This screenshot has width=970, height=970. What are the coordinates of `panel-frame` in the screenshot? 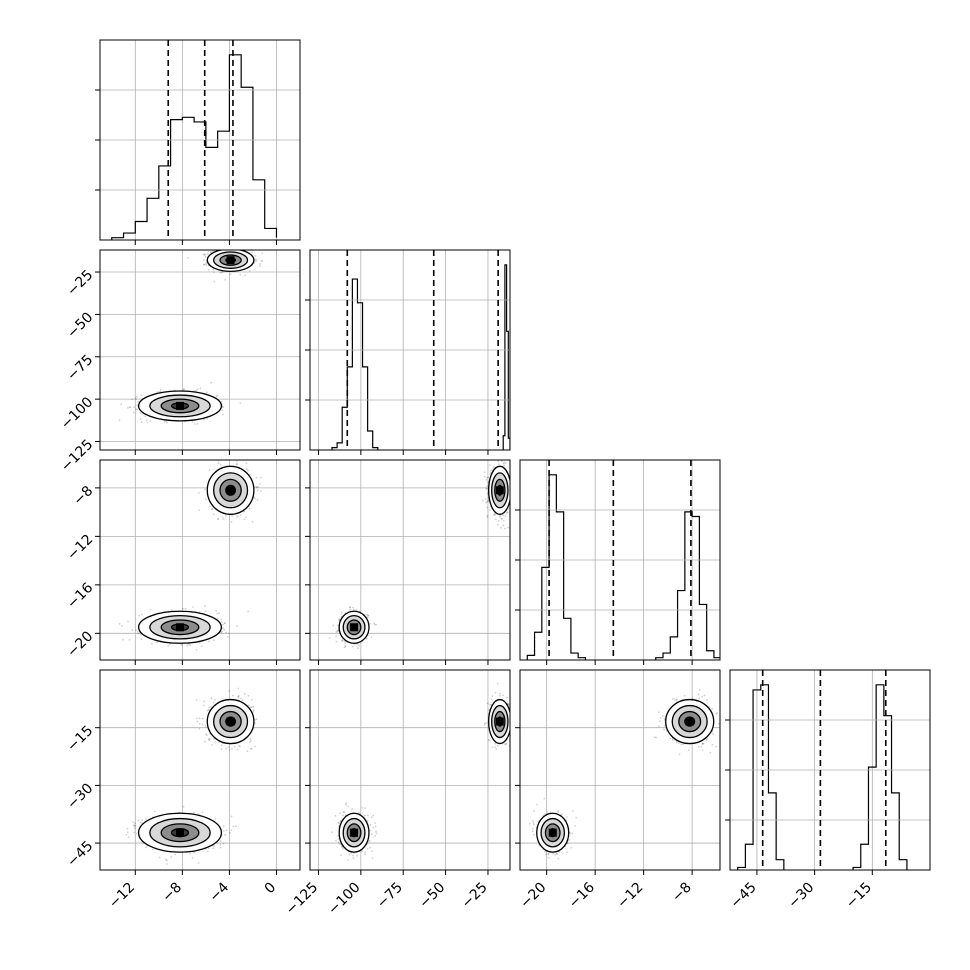 It's located at (200, 560).